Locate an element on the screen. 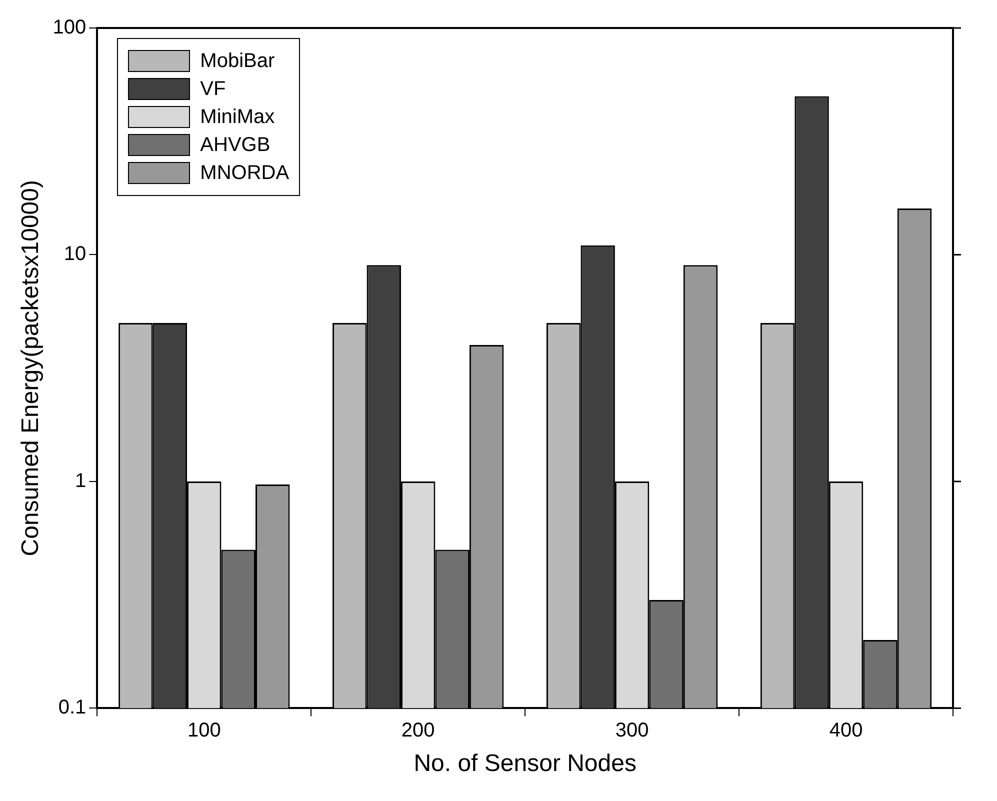 The width and height of the screenshot is (997, 801). legend-label: AHVGB is located at coordinates (235, 145).